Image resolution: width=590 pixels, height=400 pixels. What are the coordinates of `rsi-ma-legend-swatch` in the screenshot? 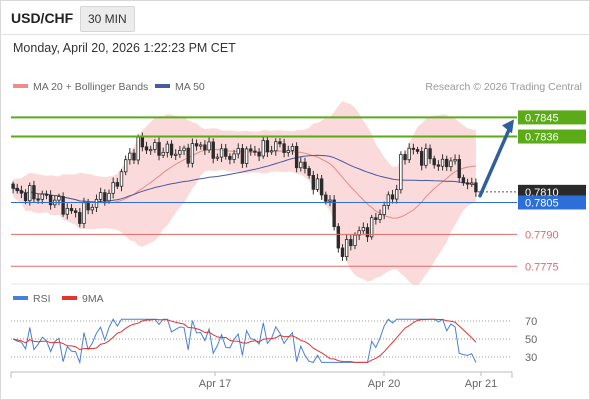 It's located at (69, 298).